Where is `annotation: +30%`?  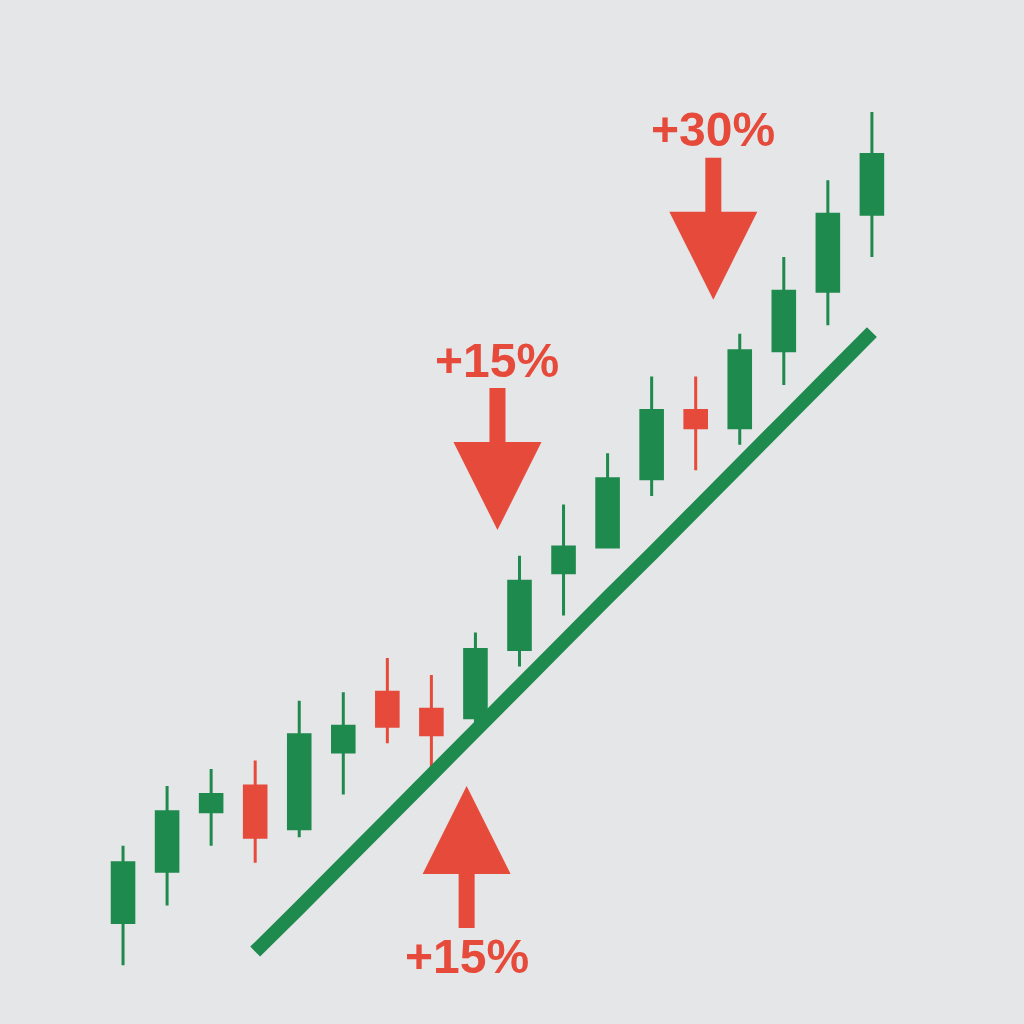
annotation: +30% is located at coordinates (713, 129).